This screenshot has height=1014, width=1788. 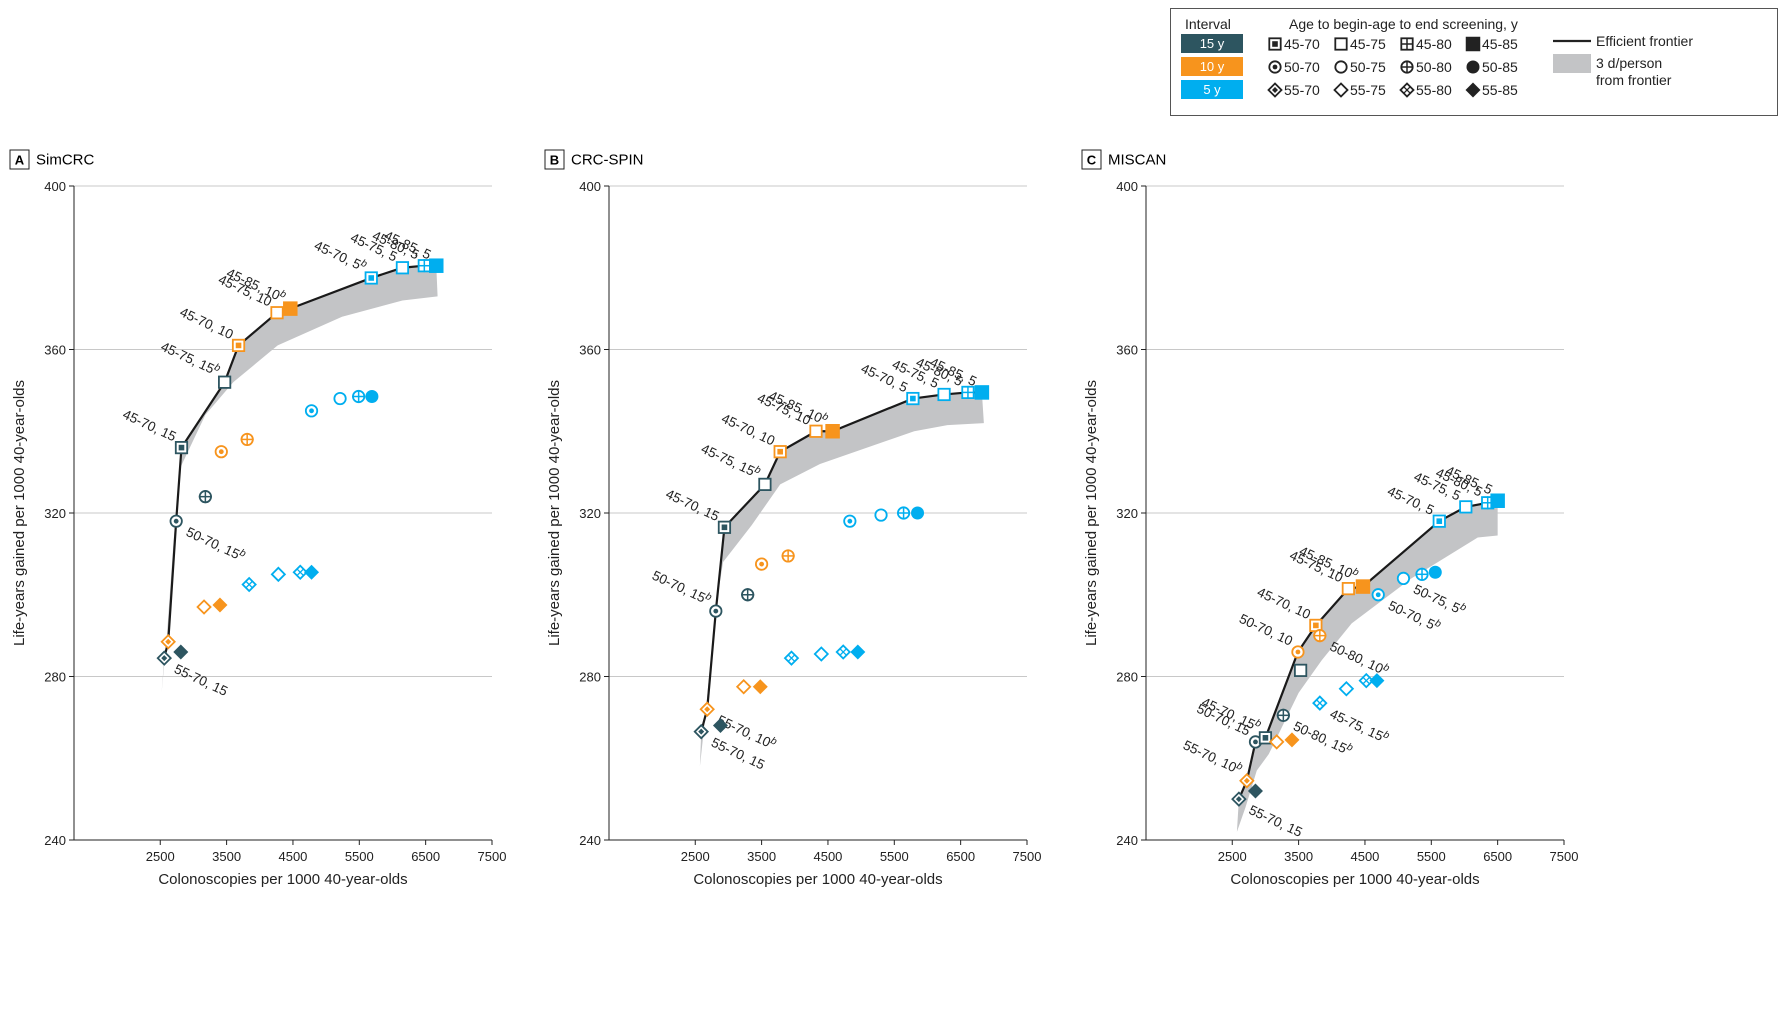 I want to click on data-point-55-85-15y, so click(x=181, y=652).